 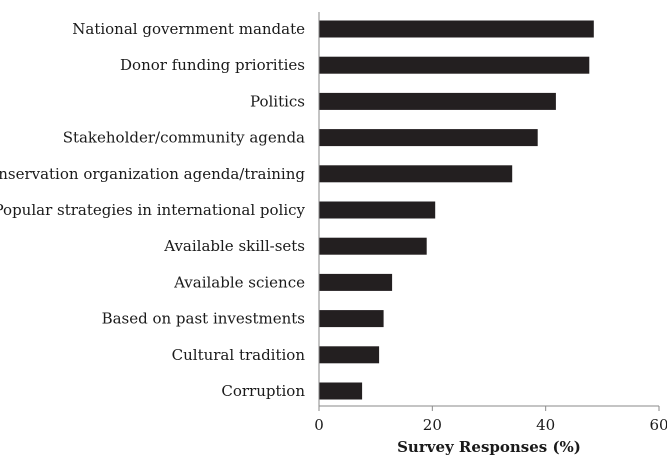 I want to click on category-label-2: Politics, so click(x=277, y=101).